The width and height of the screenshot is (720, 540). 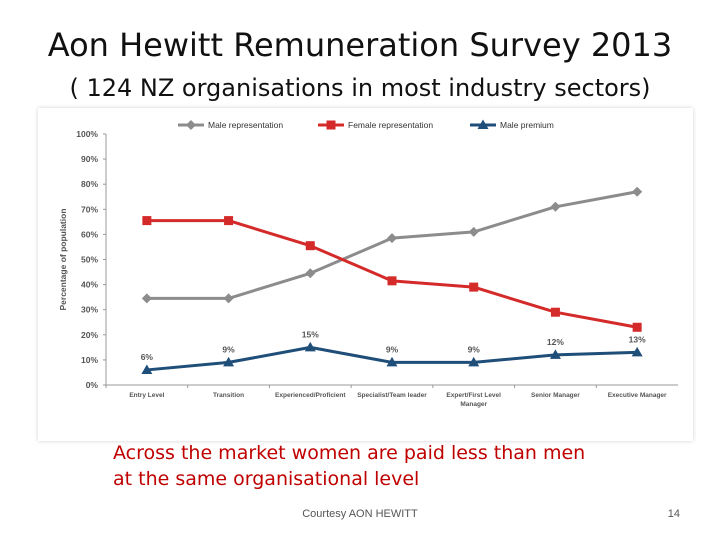 I want to click on series-male-premium, so click(x=392, y=357).